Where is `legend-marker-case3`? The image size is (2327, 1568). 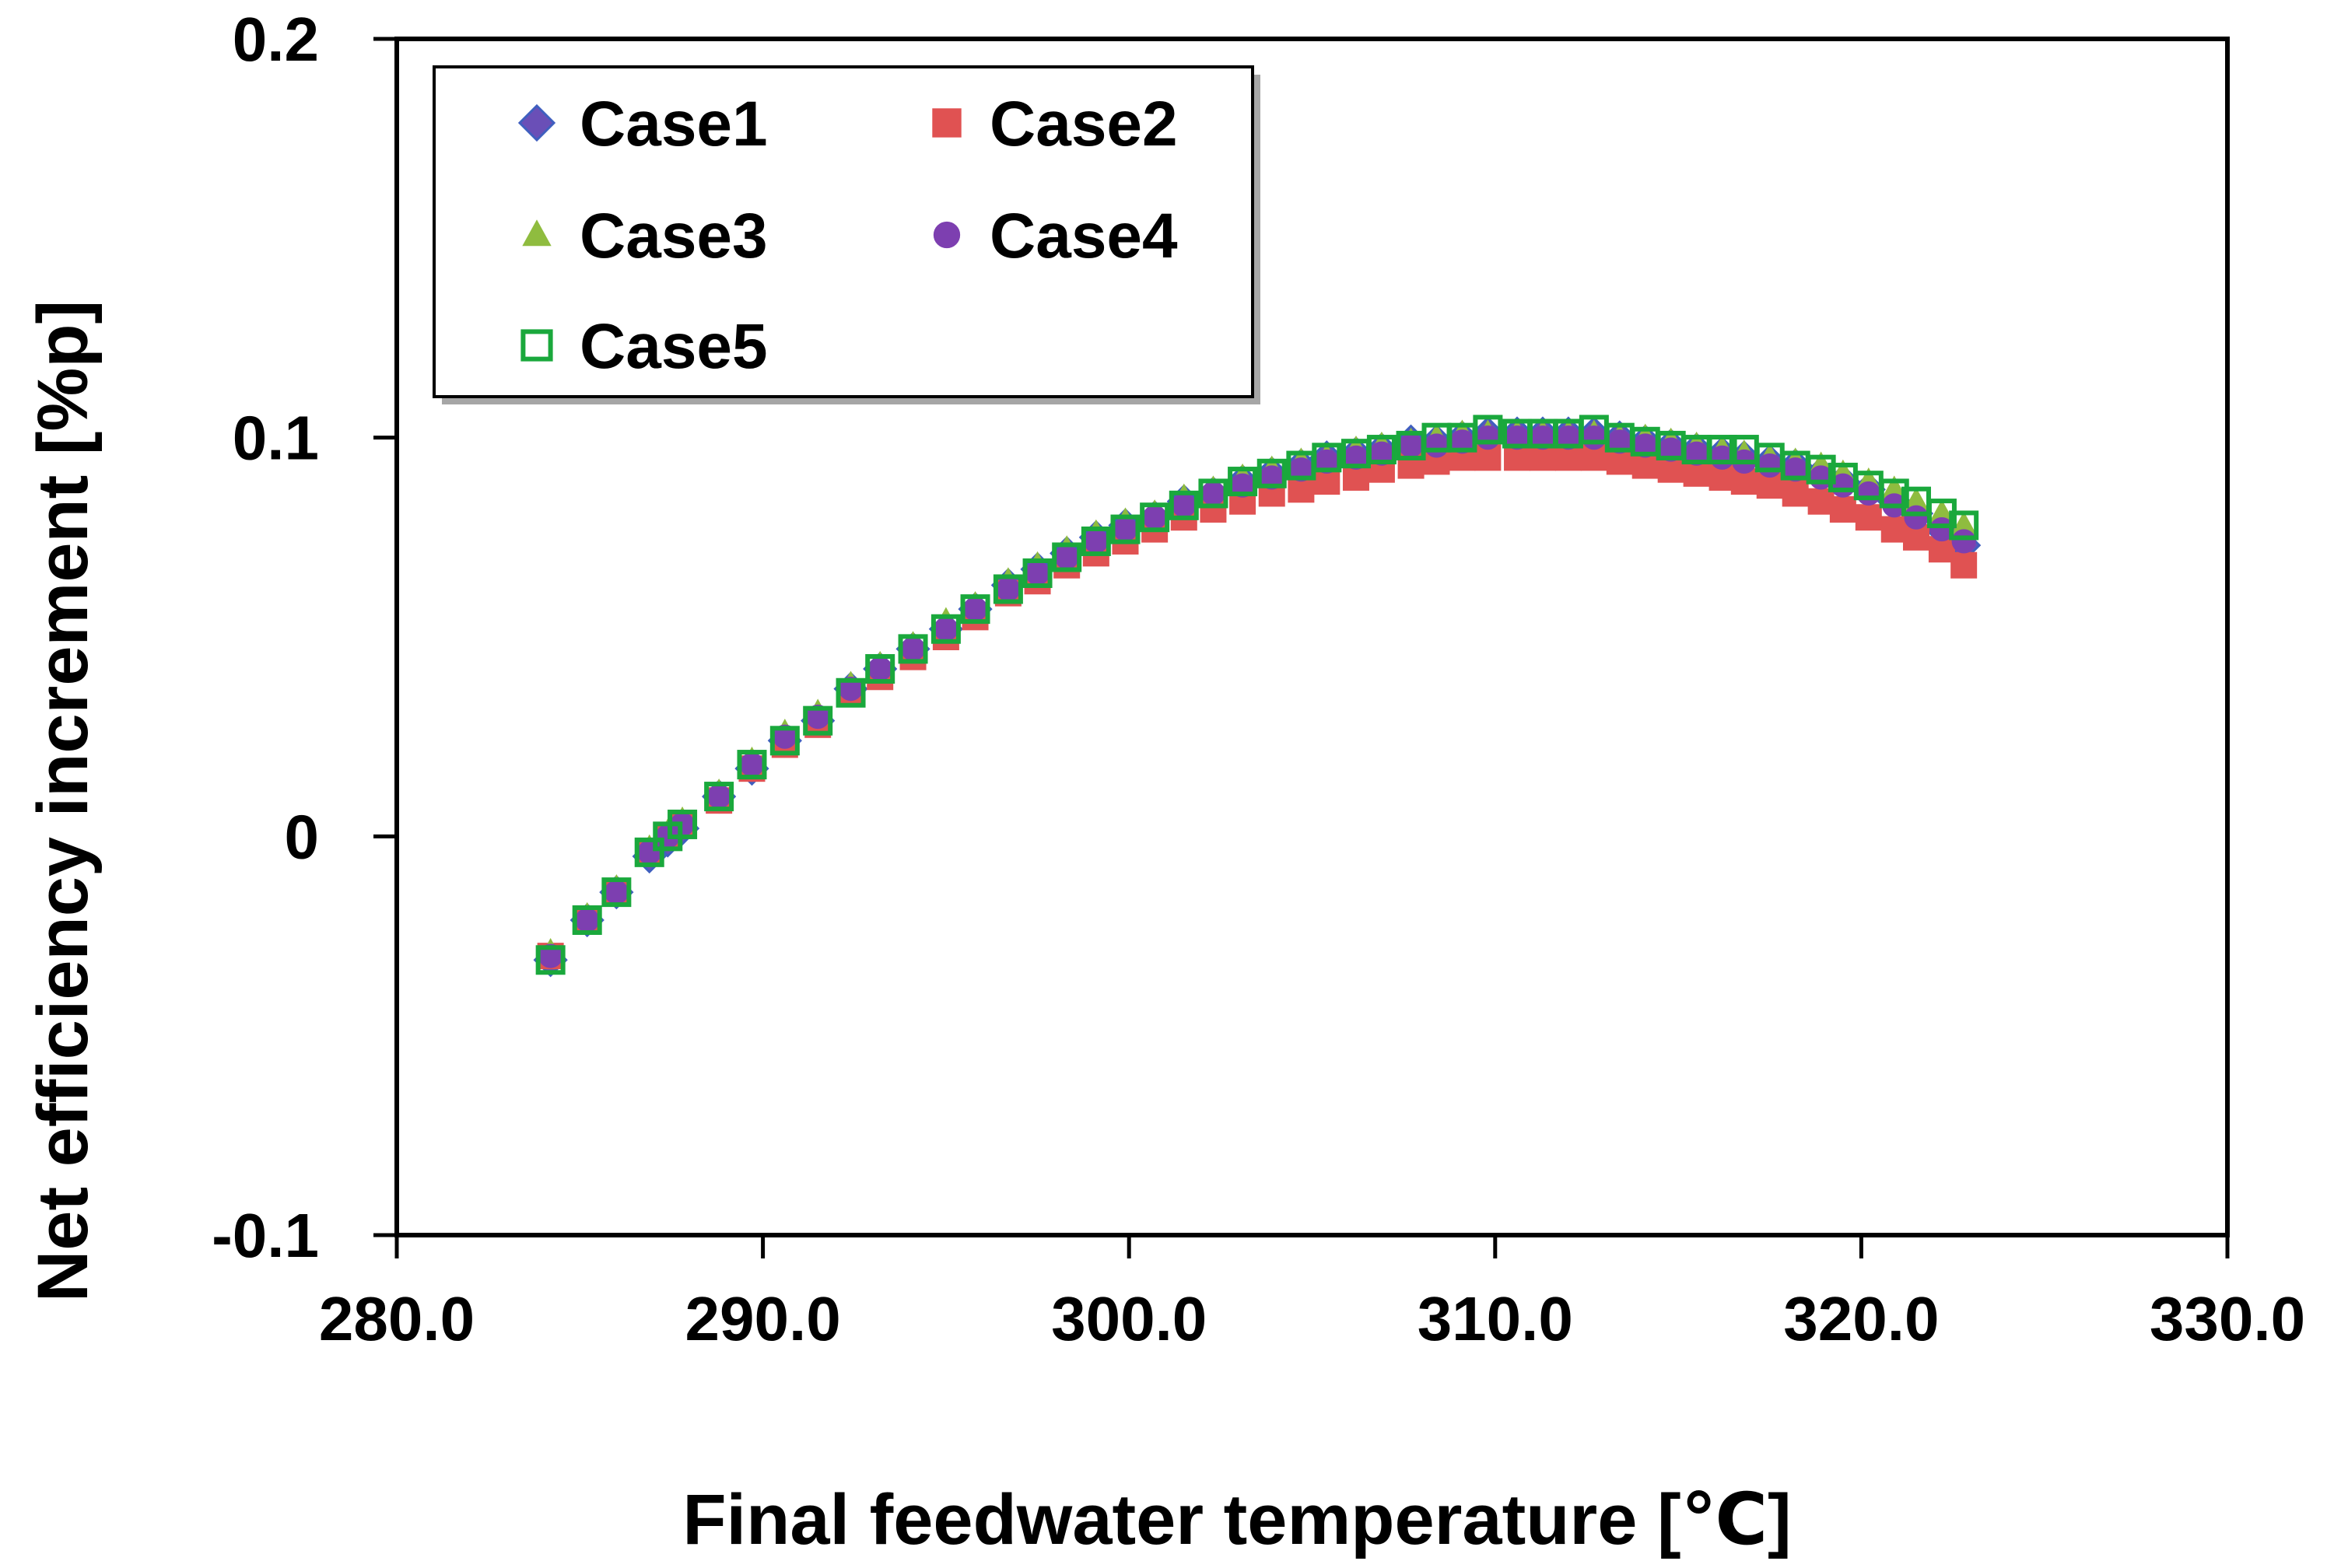 legend-marker-case3 is located at coordinates (537, 233).